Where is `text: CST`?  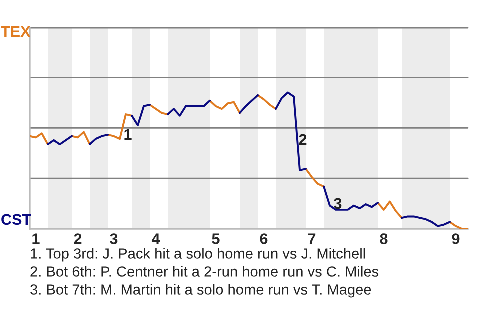
text: CST is located at coordinates (17, 220).